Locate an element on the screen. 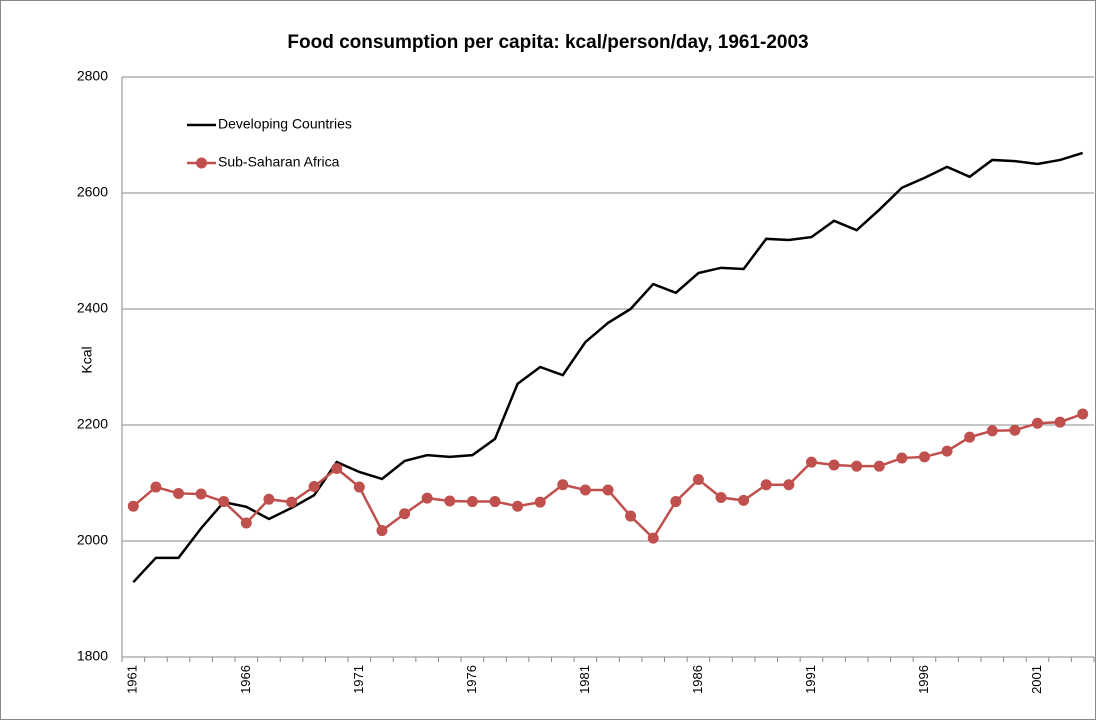  legend-label: Developing Countries is located at coordinates (285, 124).